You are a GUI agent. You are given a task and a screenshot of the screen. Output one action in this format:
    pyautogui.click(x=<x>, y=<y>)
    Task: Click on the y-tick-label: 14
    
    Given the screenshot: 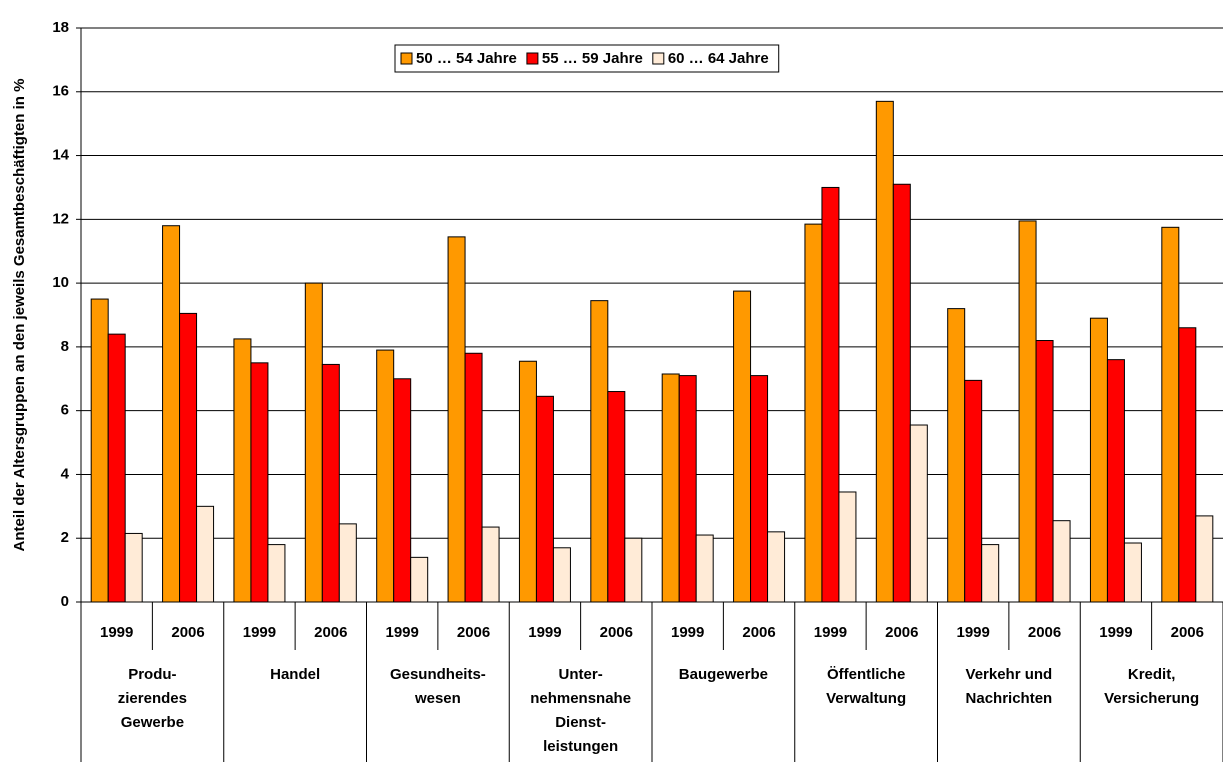 What is the action you would take?
    pyautogui.click(x=60, y=155)
    